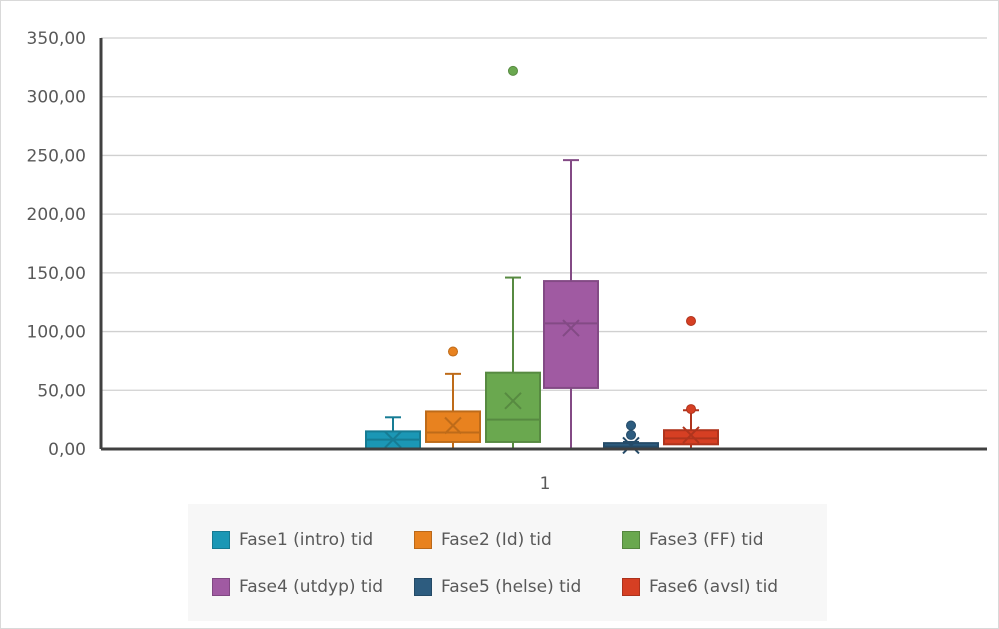 The image size is (999, 629). Describe the element at coordinates (56, 98) in the screenshot. I see `y-tick-label: 300,00` at that location.